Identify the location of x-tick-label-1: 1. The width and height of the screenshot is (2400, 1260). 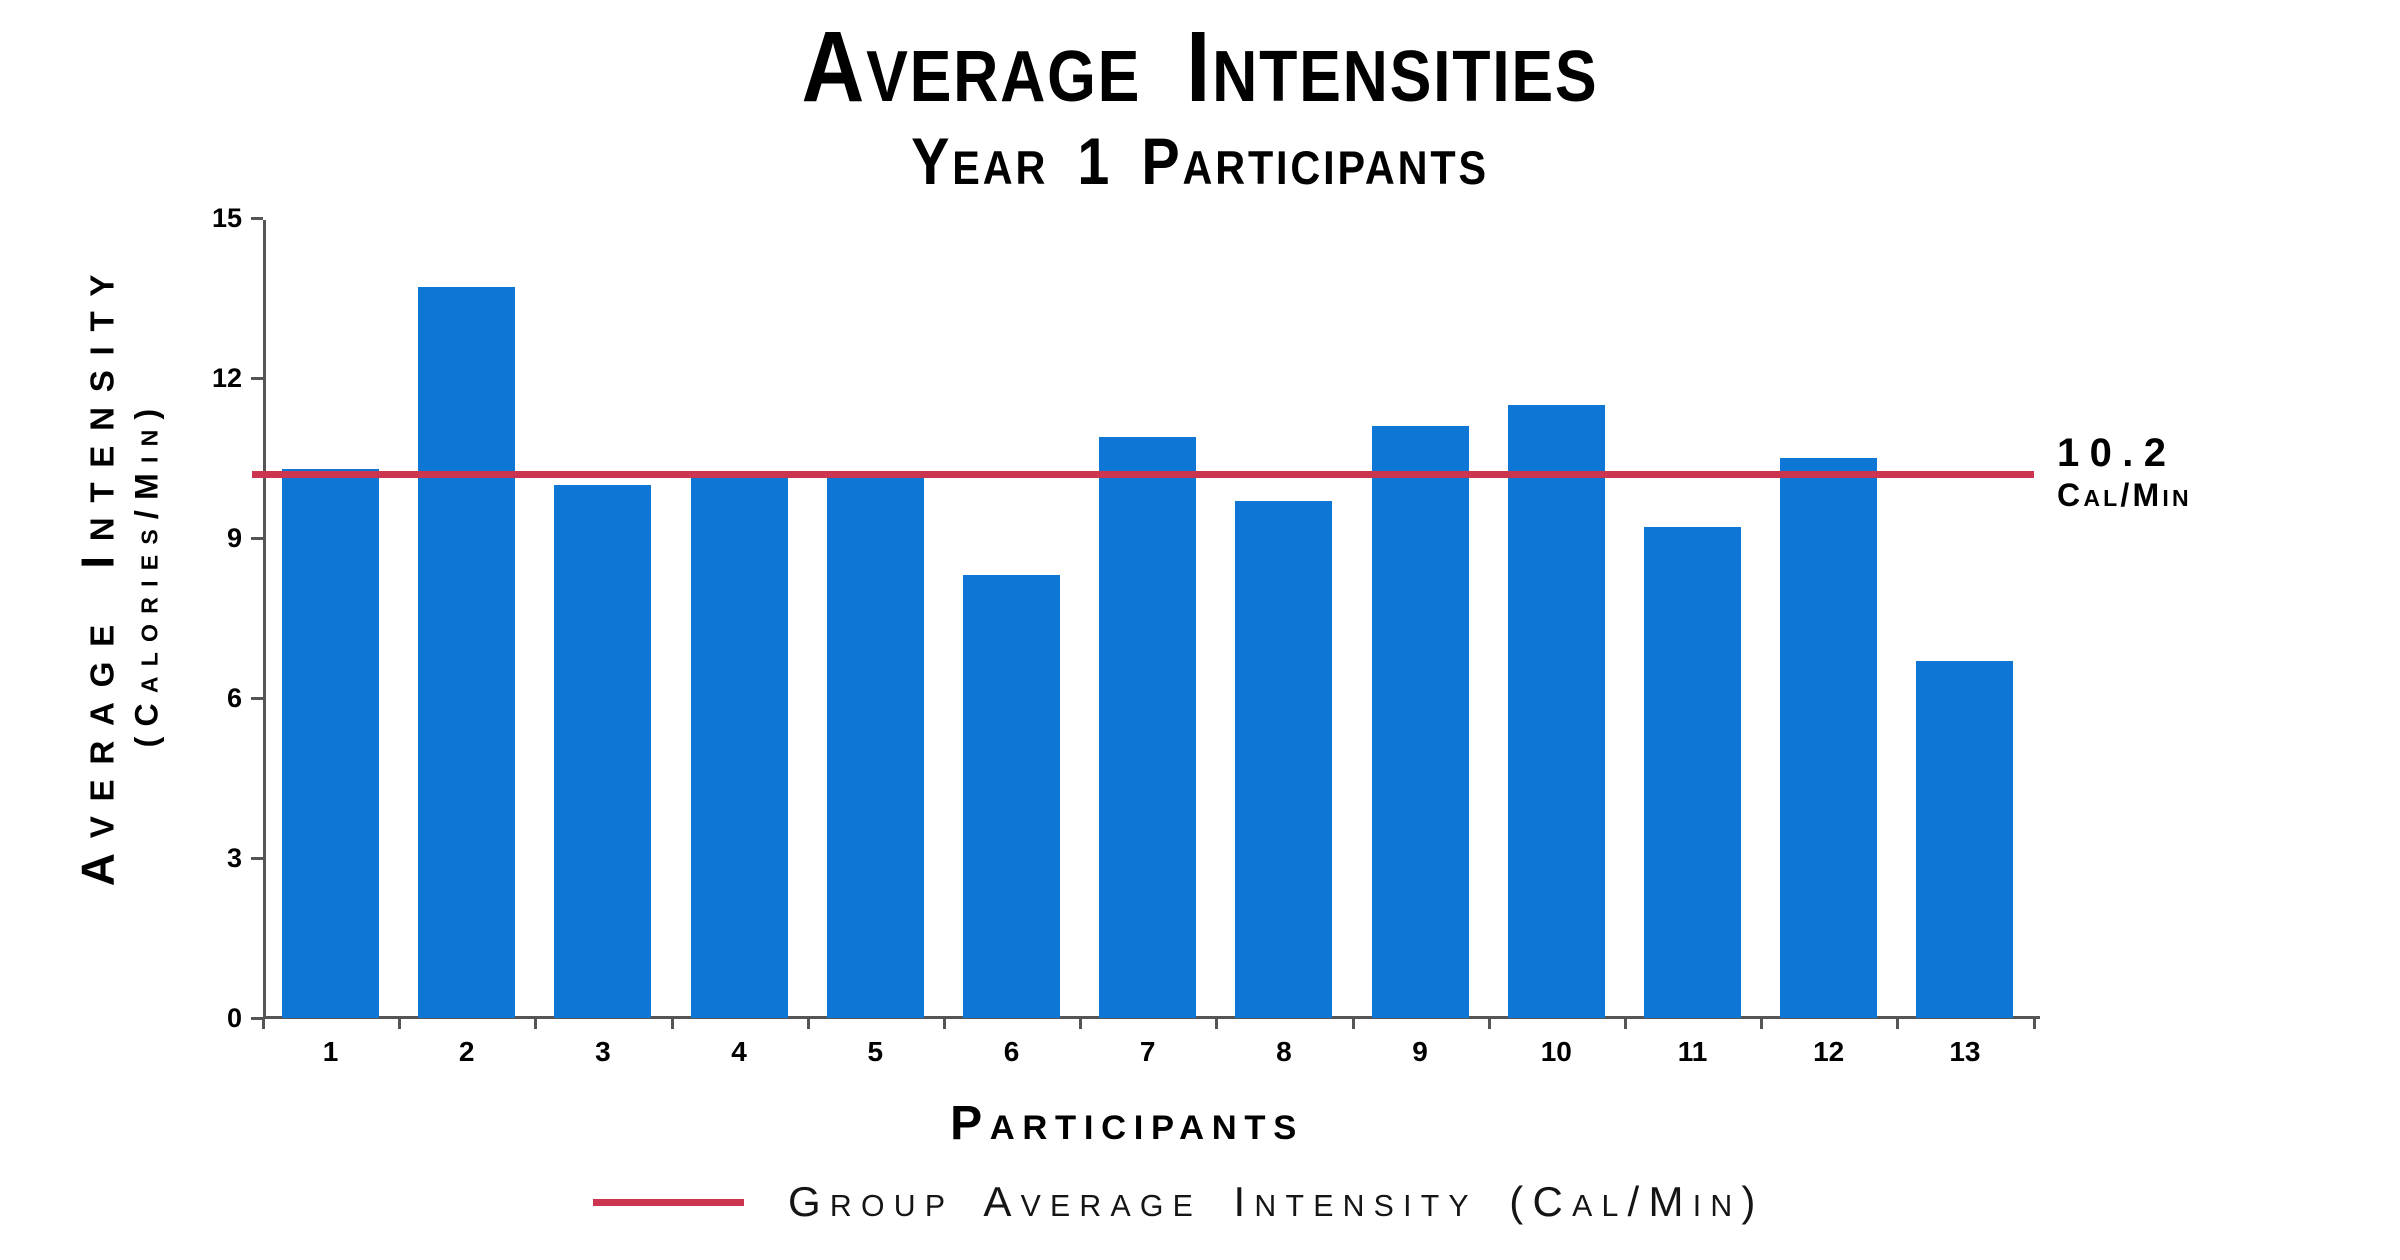
(330, 1051).